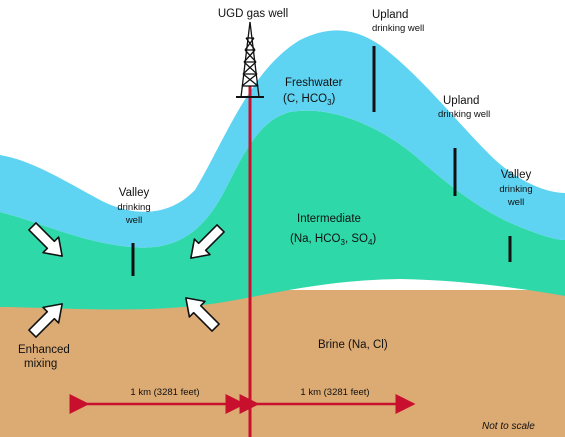 The width and height of the screenshot is (565, 437). What do you see at coordinates (250, 59) in the screenshot?
I see `gas-derrick-icon` at bounding box center [250, 59].